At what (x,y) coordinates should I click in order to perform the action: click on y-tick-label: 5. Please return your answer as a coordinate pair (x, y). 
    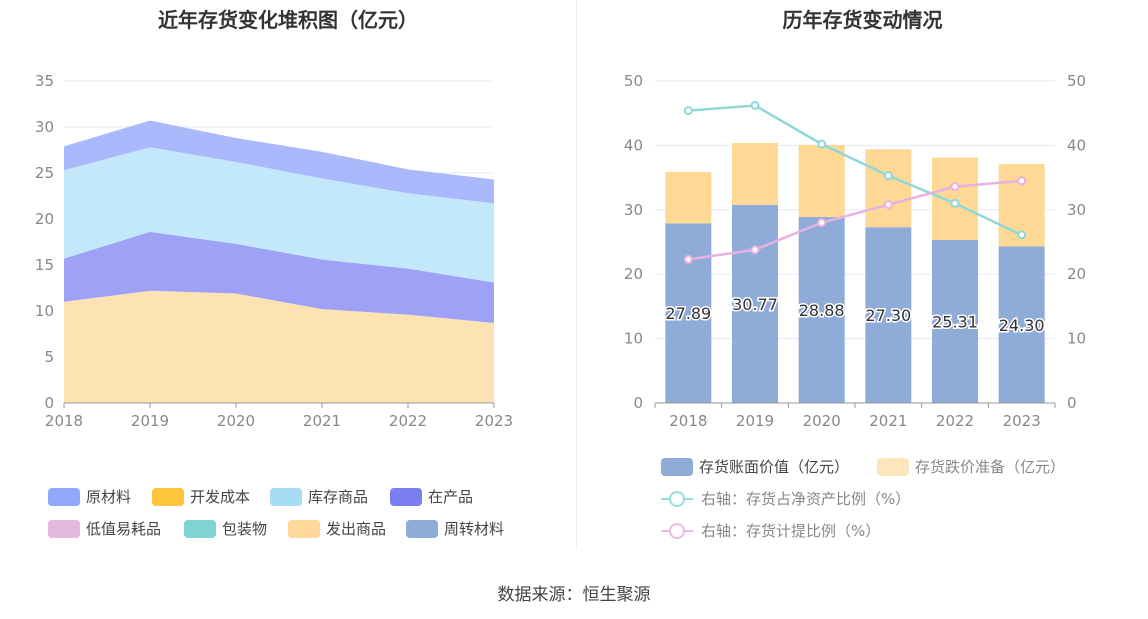
    Looking at the image, I should click on (49, 357).